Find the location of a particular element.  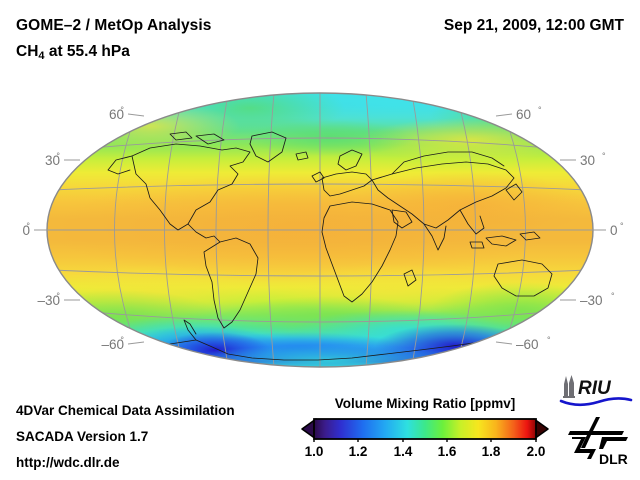

colorbar-tick-labels: 1.0 1.2 1.4 1.6 1.8 2.0 is located at coordinates (425, 454).